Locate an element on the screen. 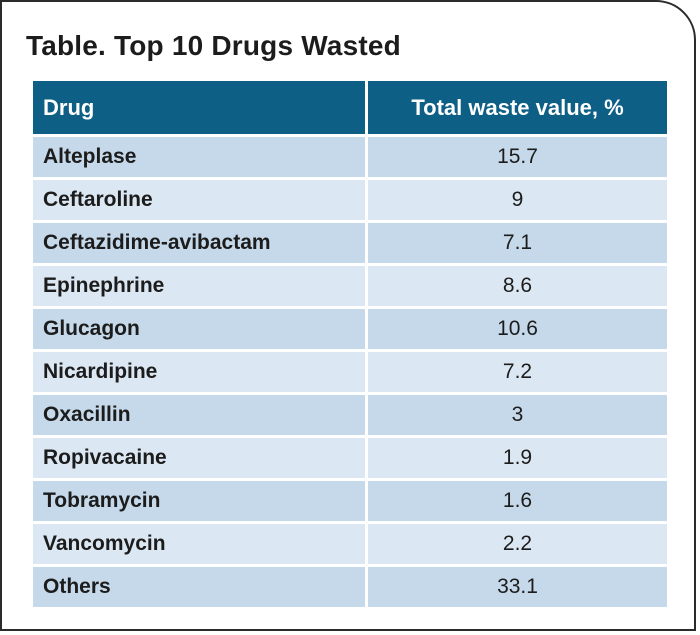  waste-value-cell: 9 is located at coordinates (517, 200).